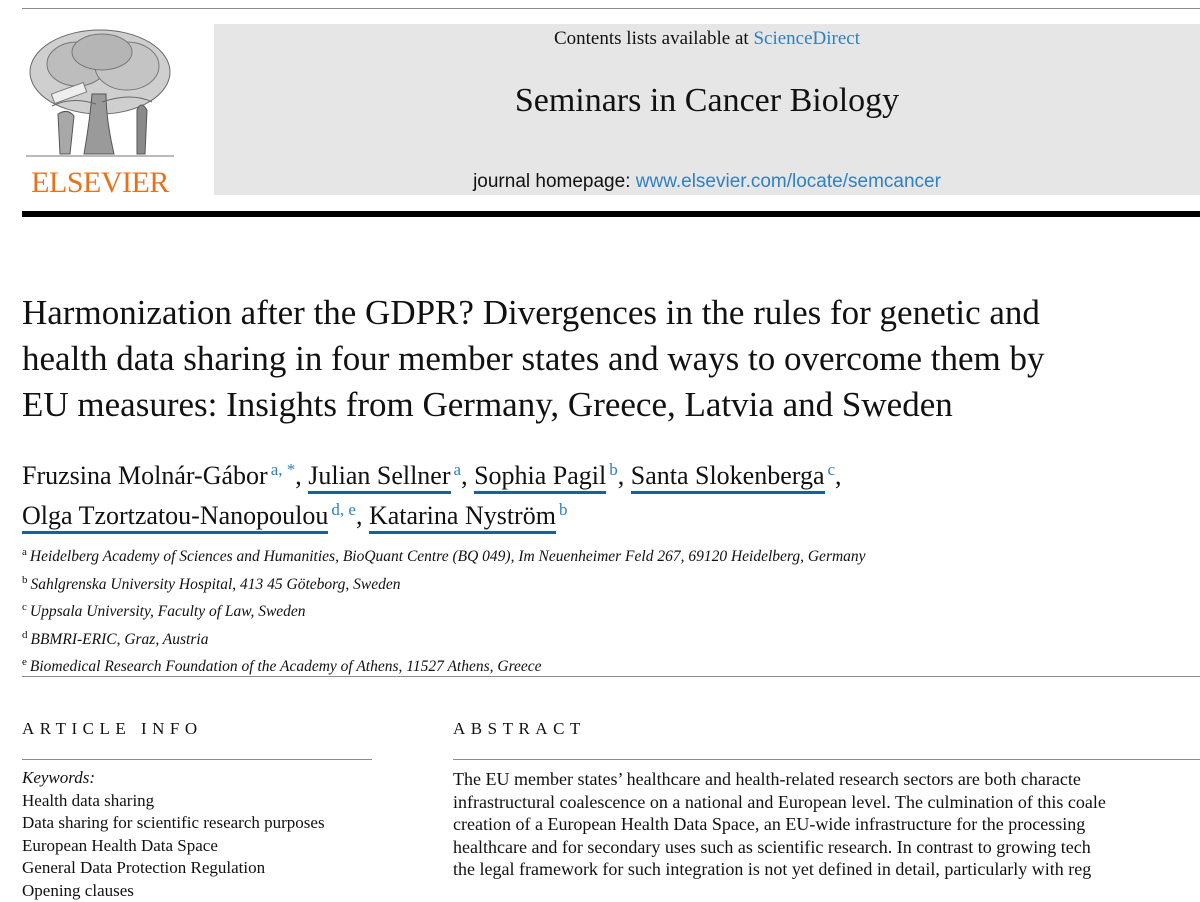 This screenshot has width=1200, height=902. What do you see at coordinates (611, 214) in the screenshot?
I see `header-rule` at bounding box center [611, 214].